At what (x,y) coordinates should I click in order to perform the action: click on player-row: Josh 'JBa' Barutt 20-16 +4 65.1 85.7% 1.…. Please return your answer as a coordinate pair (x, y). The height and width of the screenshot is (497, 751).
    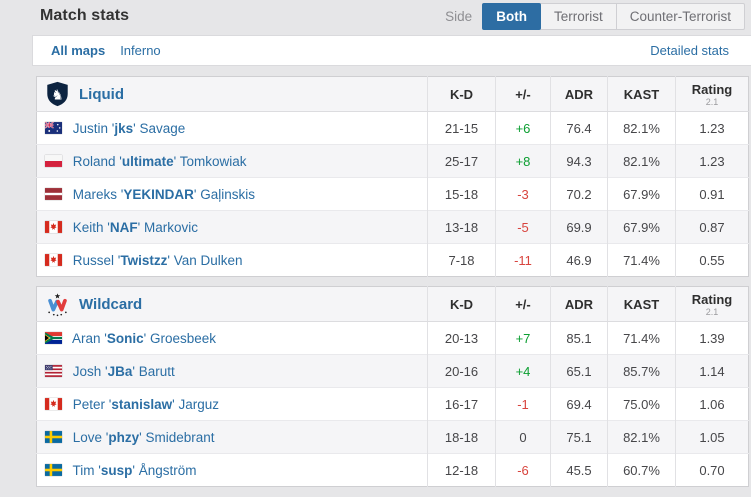
    Looking at the image, I should click on (392, 371).